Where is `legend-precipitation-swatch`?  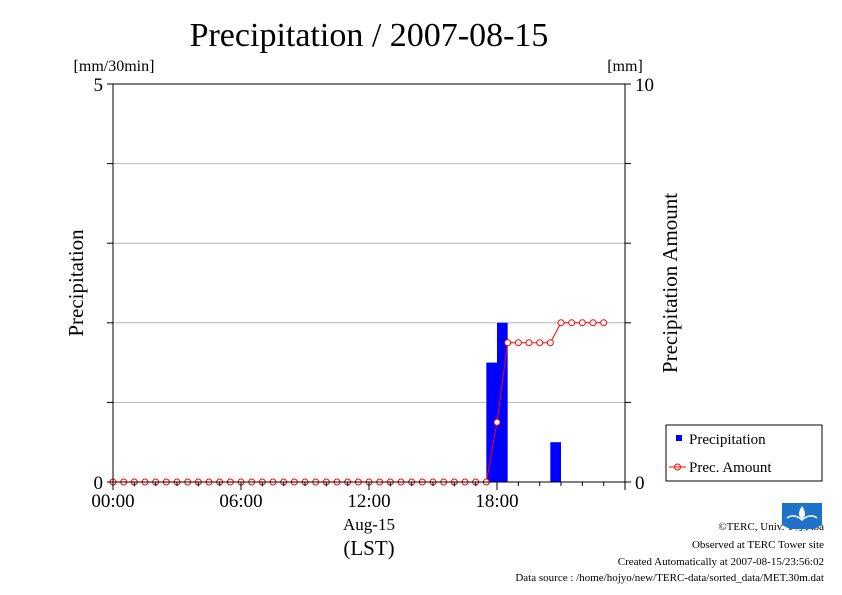
legend-precipitation-swatch is located at coordinates (679, 438).